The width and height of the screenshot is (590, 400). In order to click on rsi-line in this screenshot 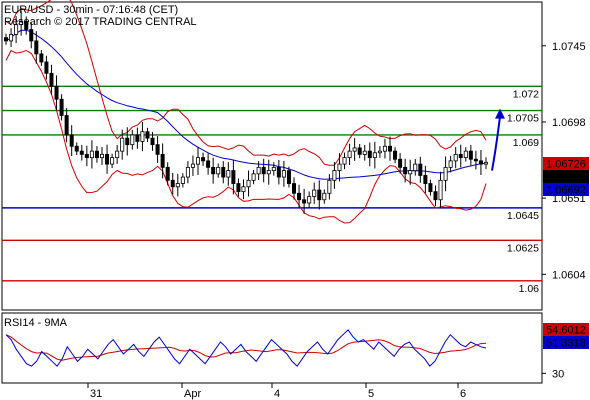, I will do `click(246, 348)`.